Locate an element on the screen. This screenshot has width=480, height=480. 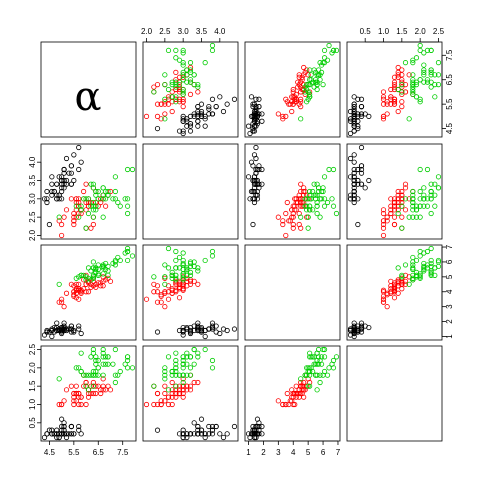
y-tick-label: 7.5 is located at coordinates (449, 55).